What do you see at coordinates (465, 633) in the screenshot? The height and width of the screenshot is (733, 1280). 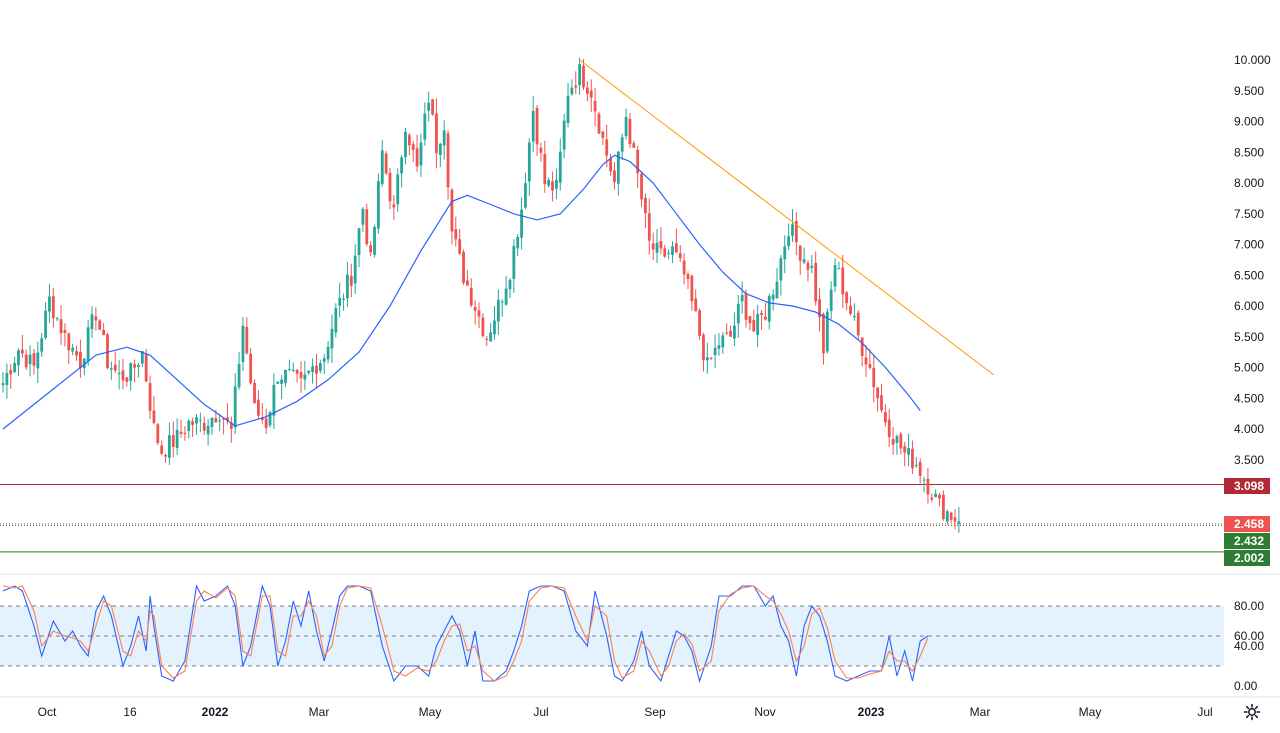 I see `oscillator-d-line` at bounding box center [465, 633].